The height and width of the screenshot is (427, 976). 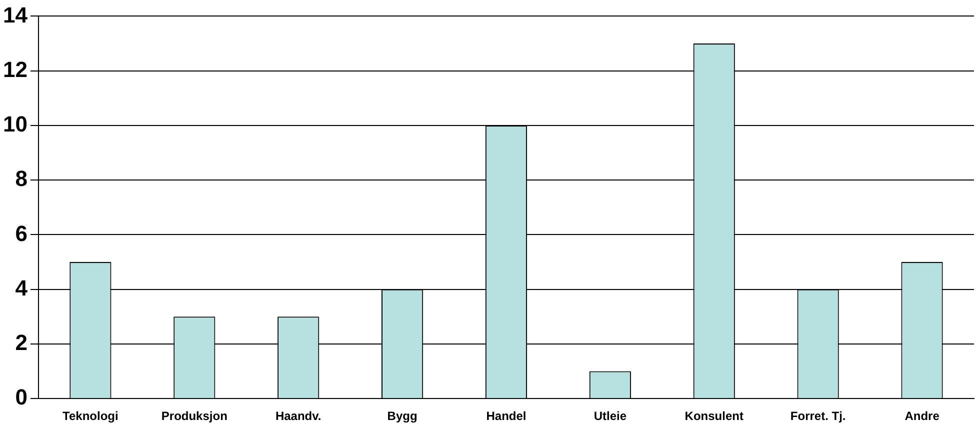 What do you see at coordinates (922, 416) in the screenshot?
I see `x-tick-label: Andre` at bounding box center [922, 416].